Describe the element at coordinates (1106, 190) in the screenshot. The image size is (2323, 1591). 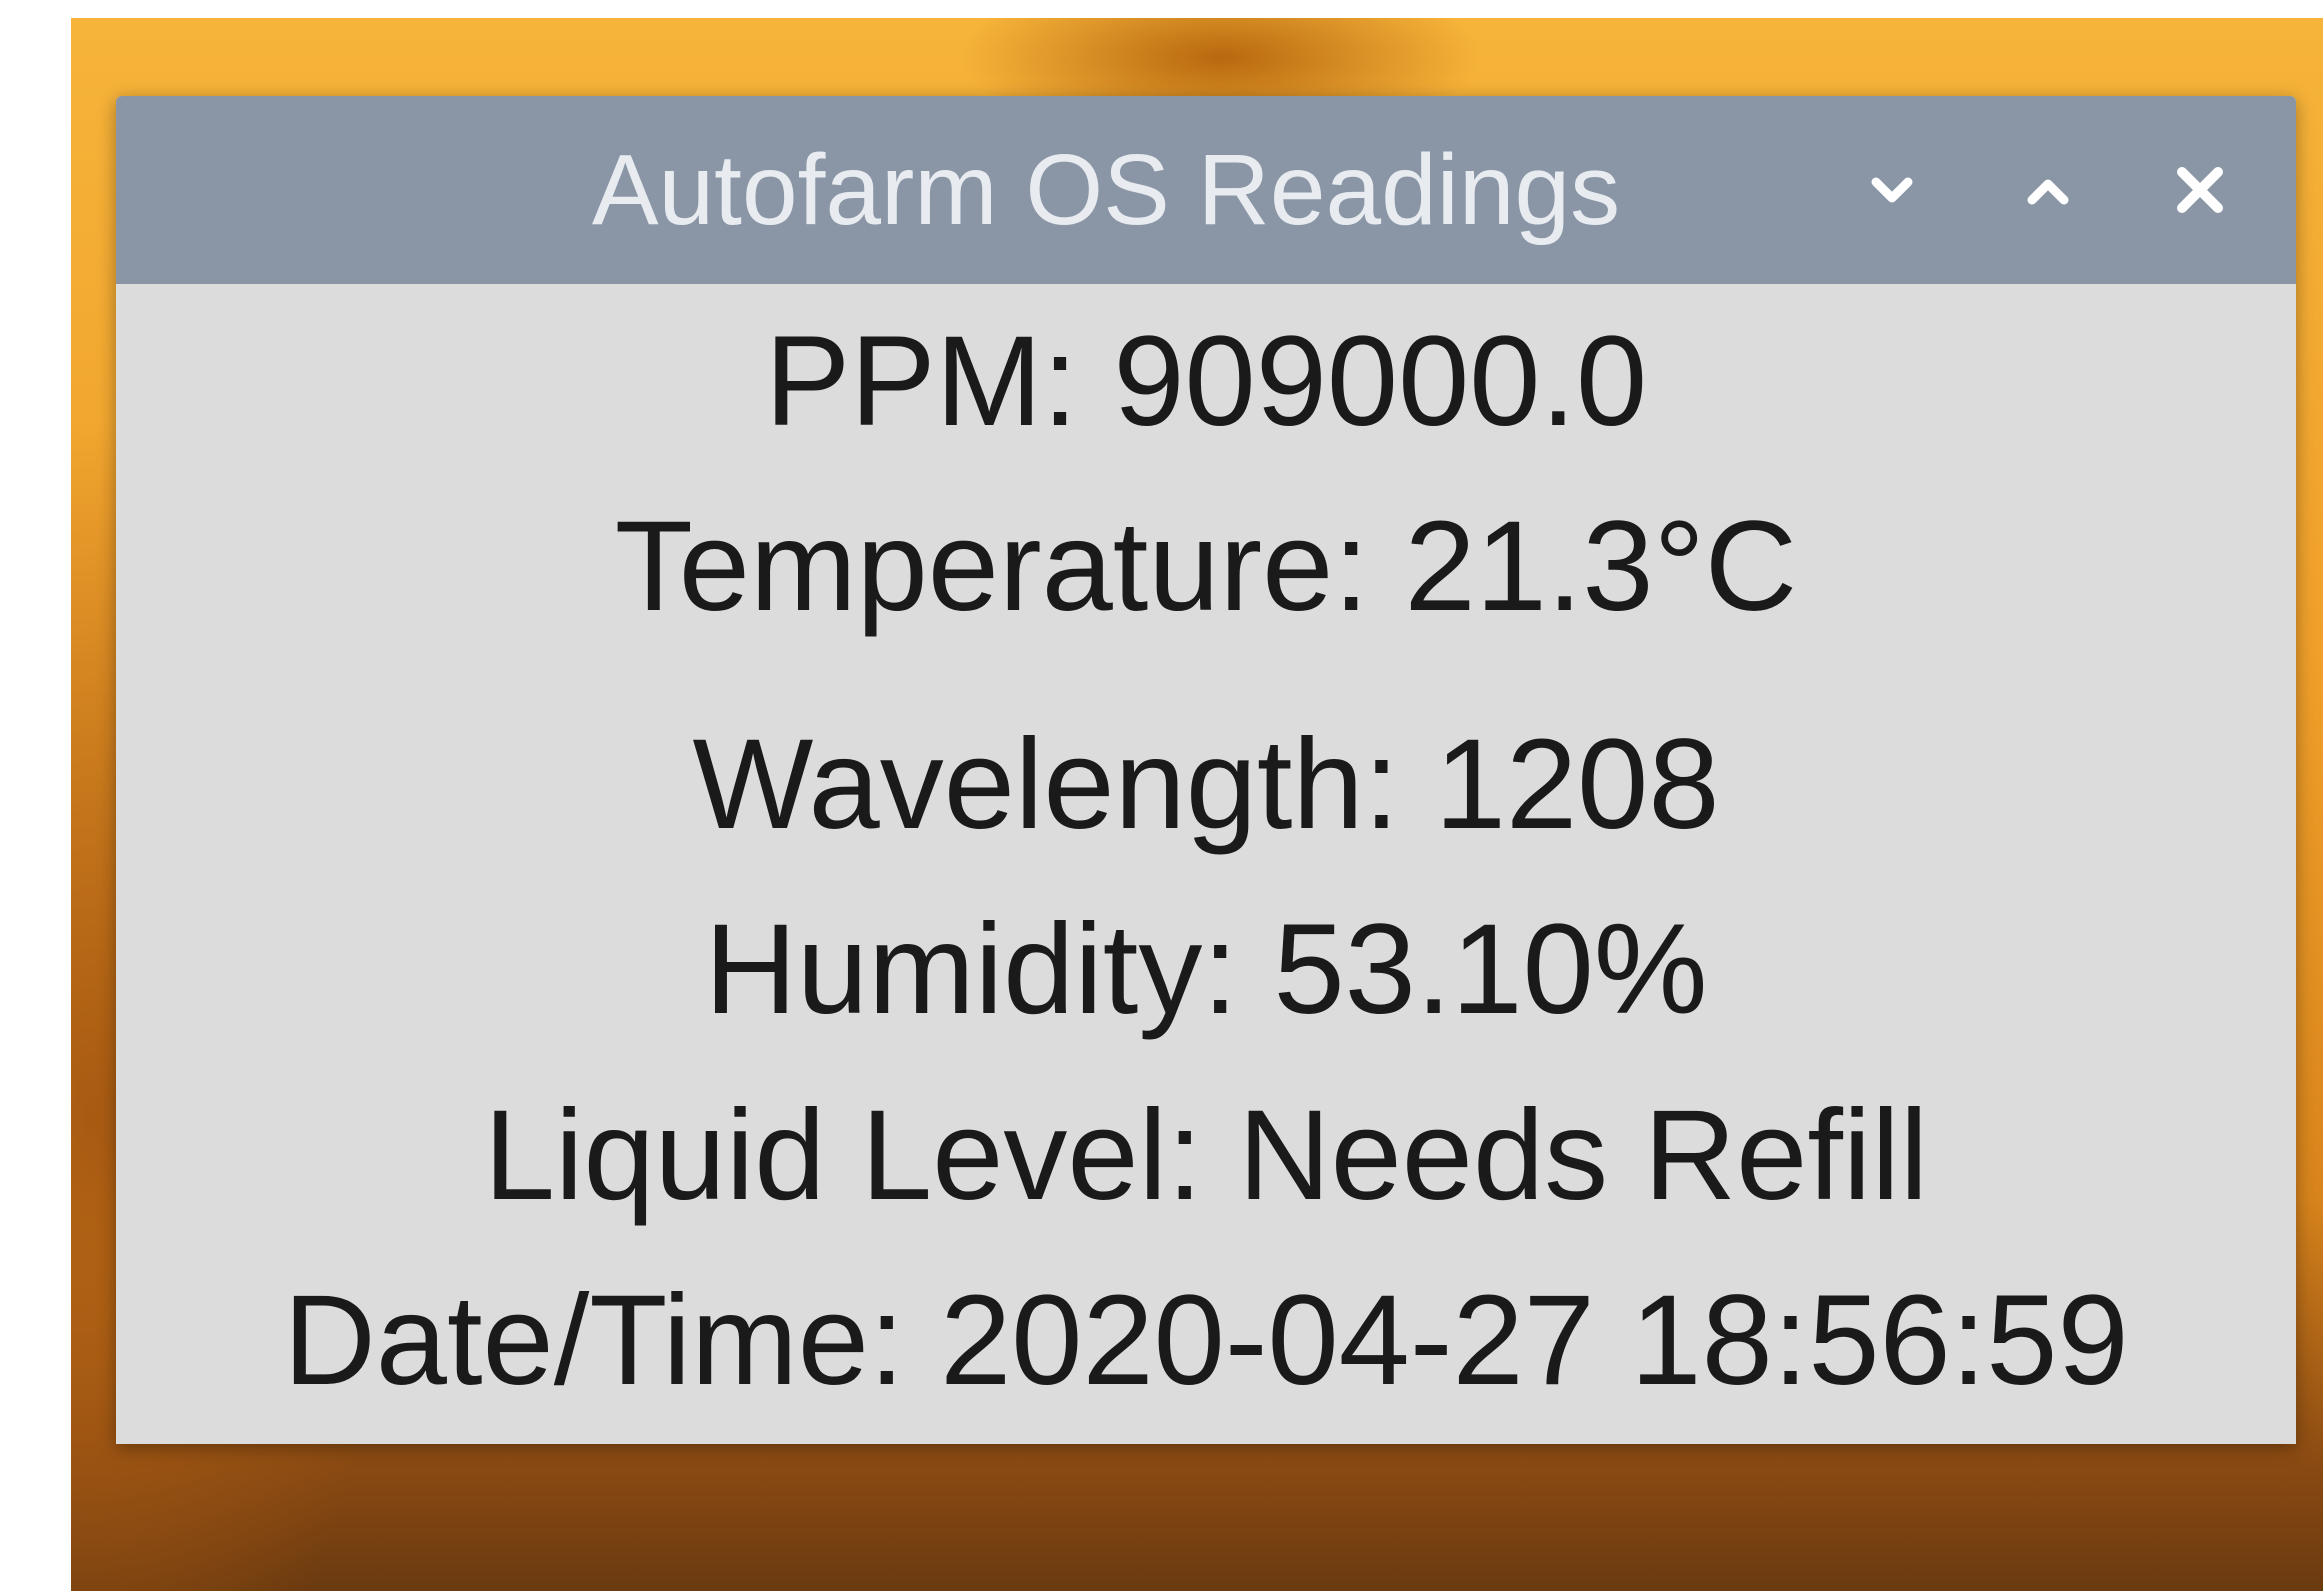
I see `window-title: Autofarm OS Readings` at that location.